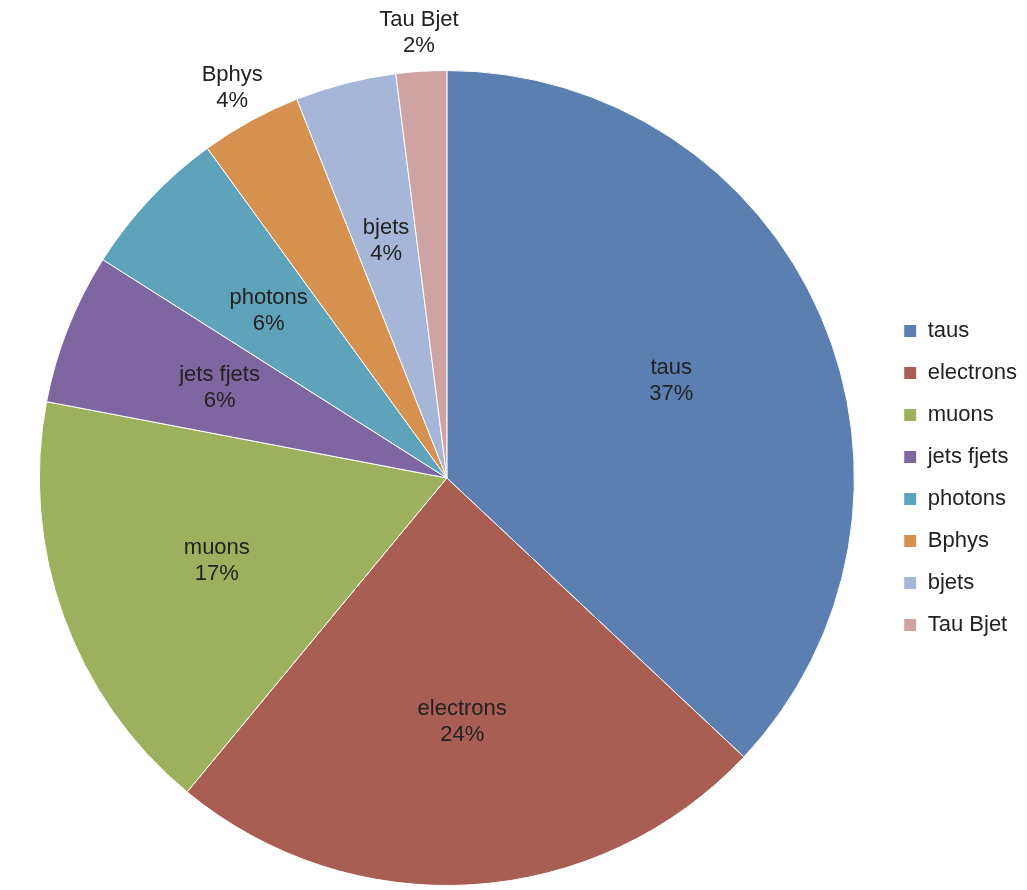 Image resolution: width=1027 pixels, height=890 pixels. I want to click on legend-label: taus, so click(948, 330).